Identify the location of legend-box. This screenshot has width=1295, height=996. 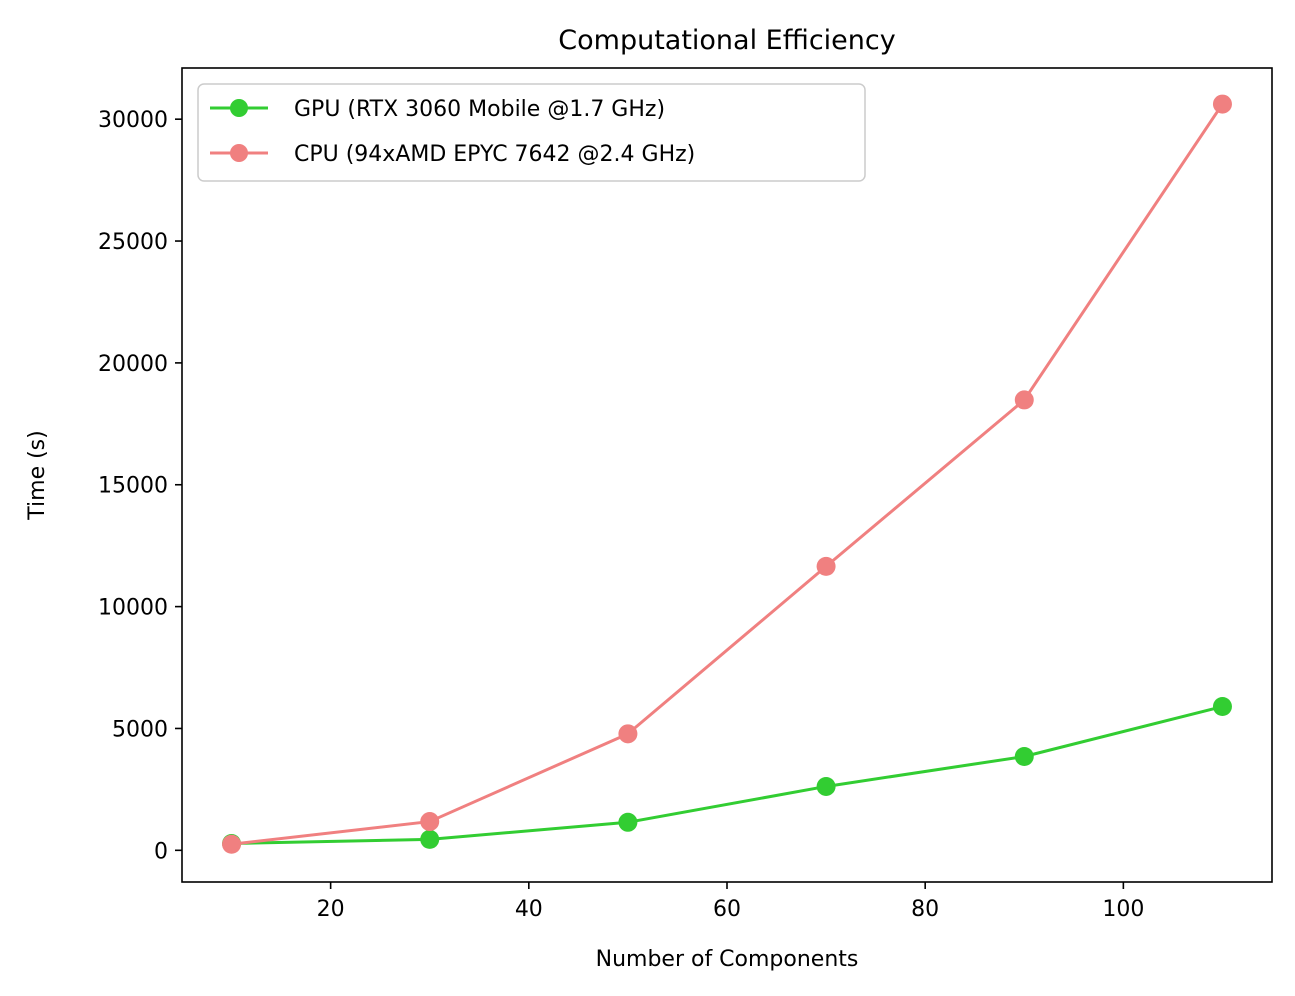
(531, 132).